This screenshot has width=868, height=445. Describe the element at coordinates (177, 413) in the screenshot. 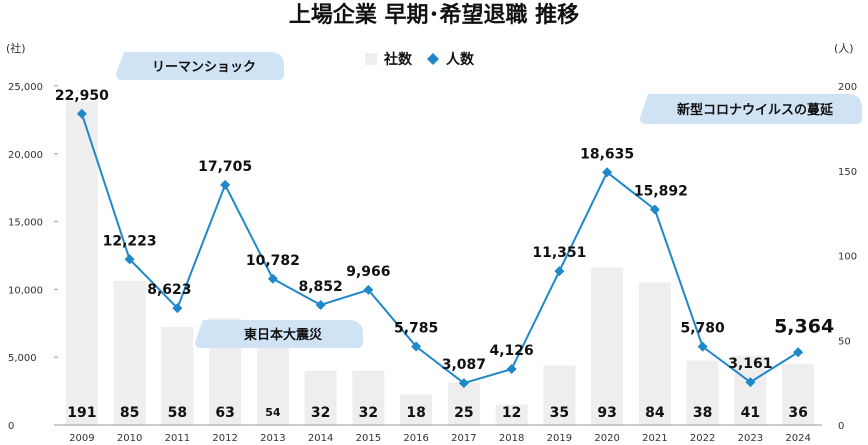

I see `bar-value-label: 58` at that location.